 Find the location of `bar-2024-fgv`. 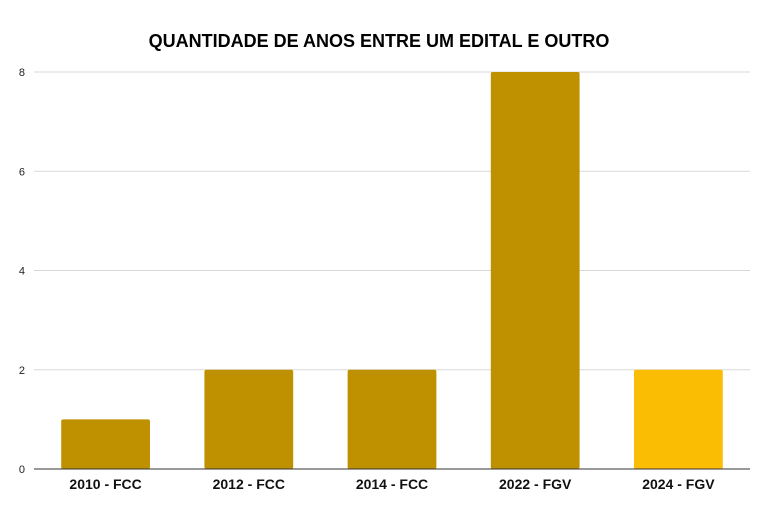

bar-2024-fgv is located at coordinates (678, 419).